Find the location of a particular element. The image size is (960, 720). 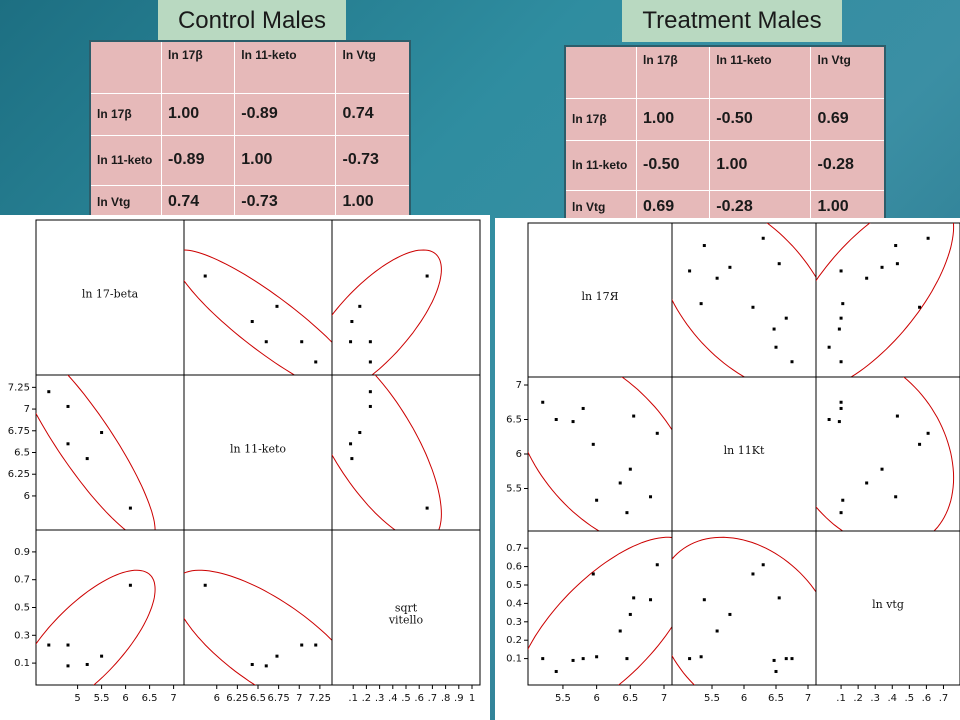

matrix-cell: ln 11Kt is located at coordinates (744, 454).